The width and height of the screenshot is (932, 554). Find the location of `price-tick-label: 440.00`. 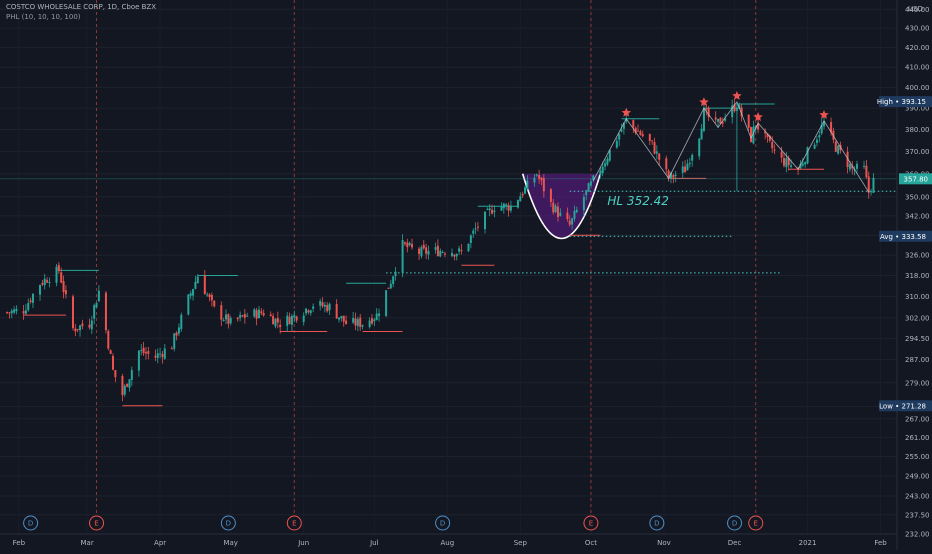

price-tick-label: 440.00 is located at coordinates (917, 10).